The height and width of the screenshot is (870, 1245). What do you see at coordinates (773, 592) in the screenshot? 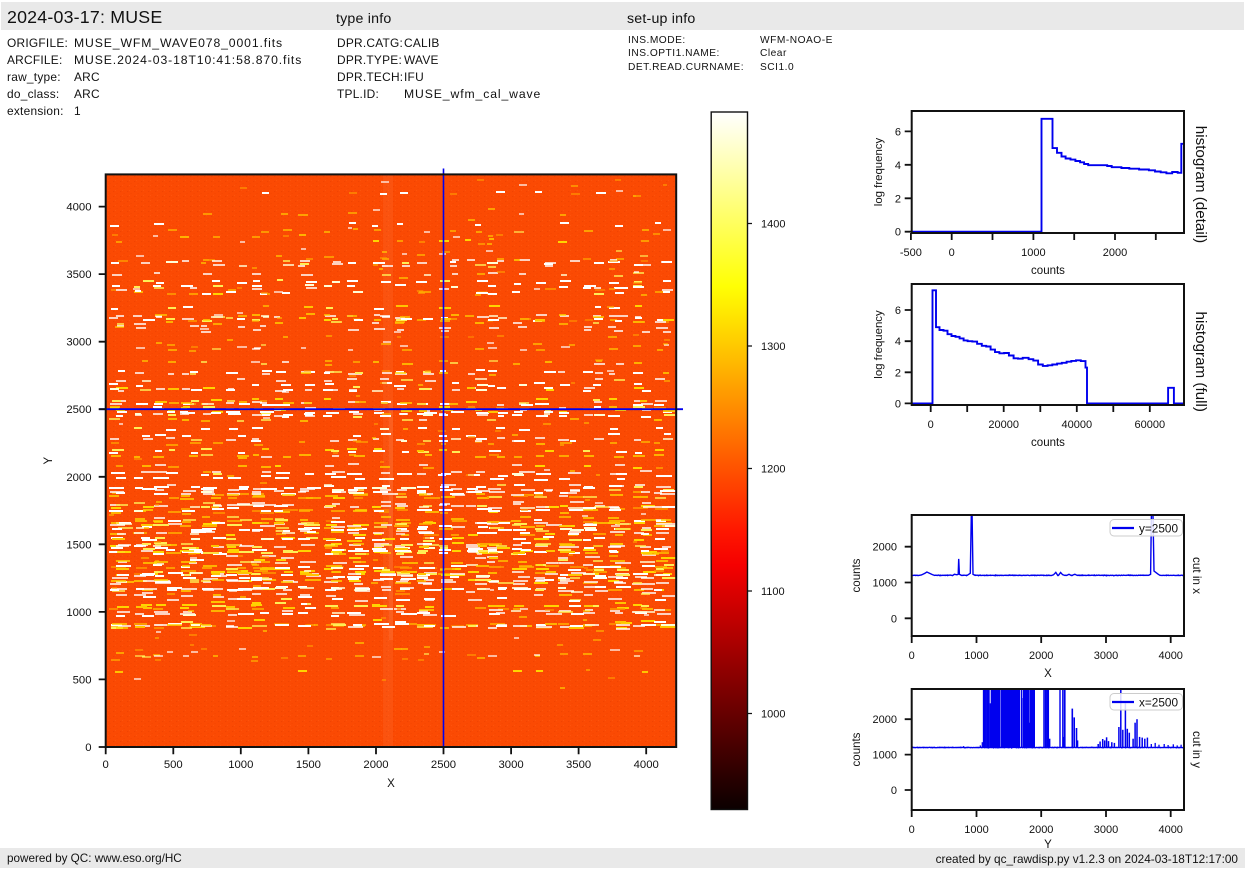
I see `svg-text: 1100` at bounding box center [773, 592].